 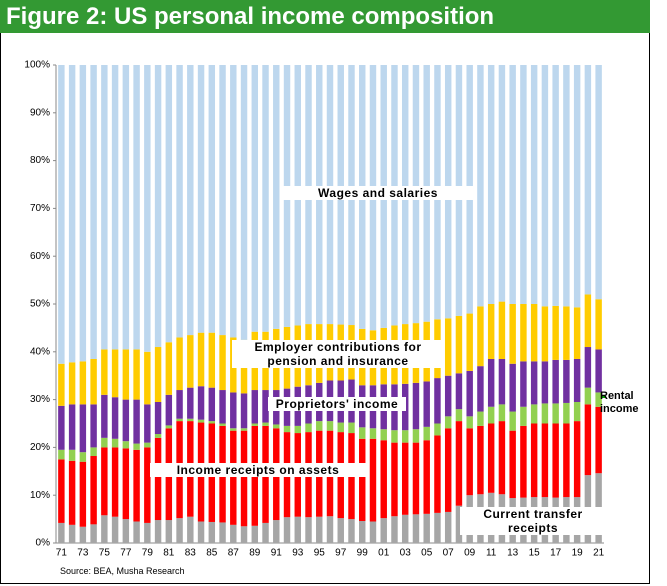 What do you see at coordinates (277, 553) in the screenshot?
I see `x-tick-label: 91` at bounding box center [277, 553].